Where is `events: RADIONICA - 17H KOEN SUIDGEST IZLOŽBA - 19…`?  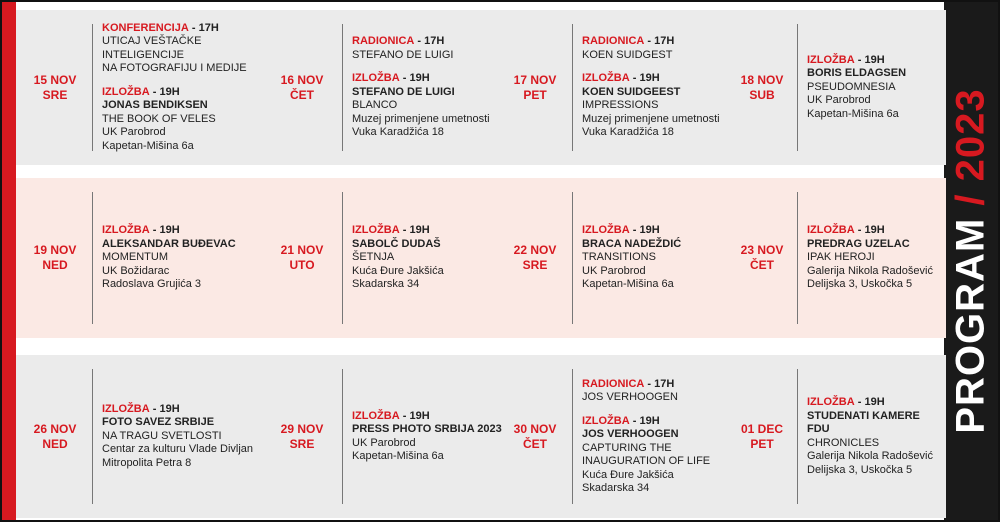 events: RADIONICA - 17H KOEN SUIDGEST IZLOŽBA - 19… is located at coordinates (657, 87).